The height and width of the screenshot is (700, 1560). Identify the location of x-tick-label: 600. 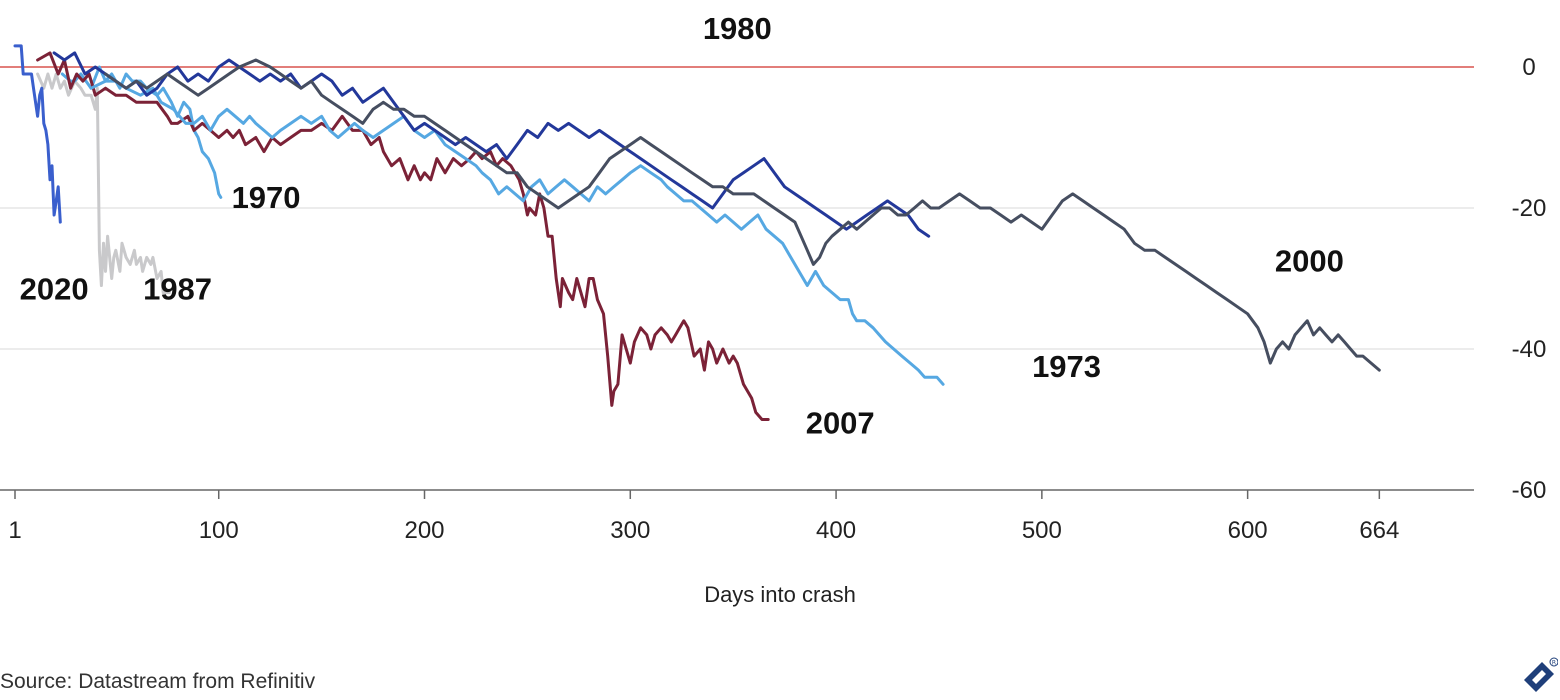
(1248, 530).